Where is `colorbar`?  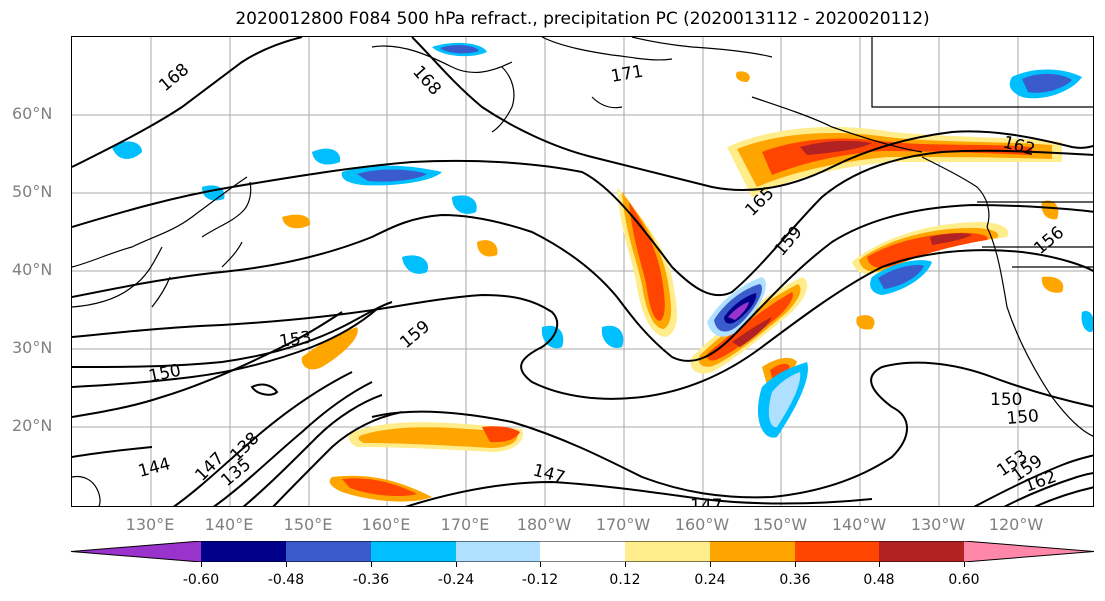
colorbar is located at coordinates (582, 551).